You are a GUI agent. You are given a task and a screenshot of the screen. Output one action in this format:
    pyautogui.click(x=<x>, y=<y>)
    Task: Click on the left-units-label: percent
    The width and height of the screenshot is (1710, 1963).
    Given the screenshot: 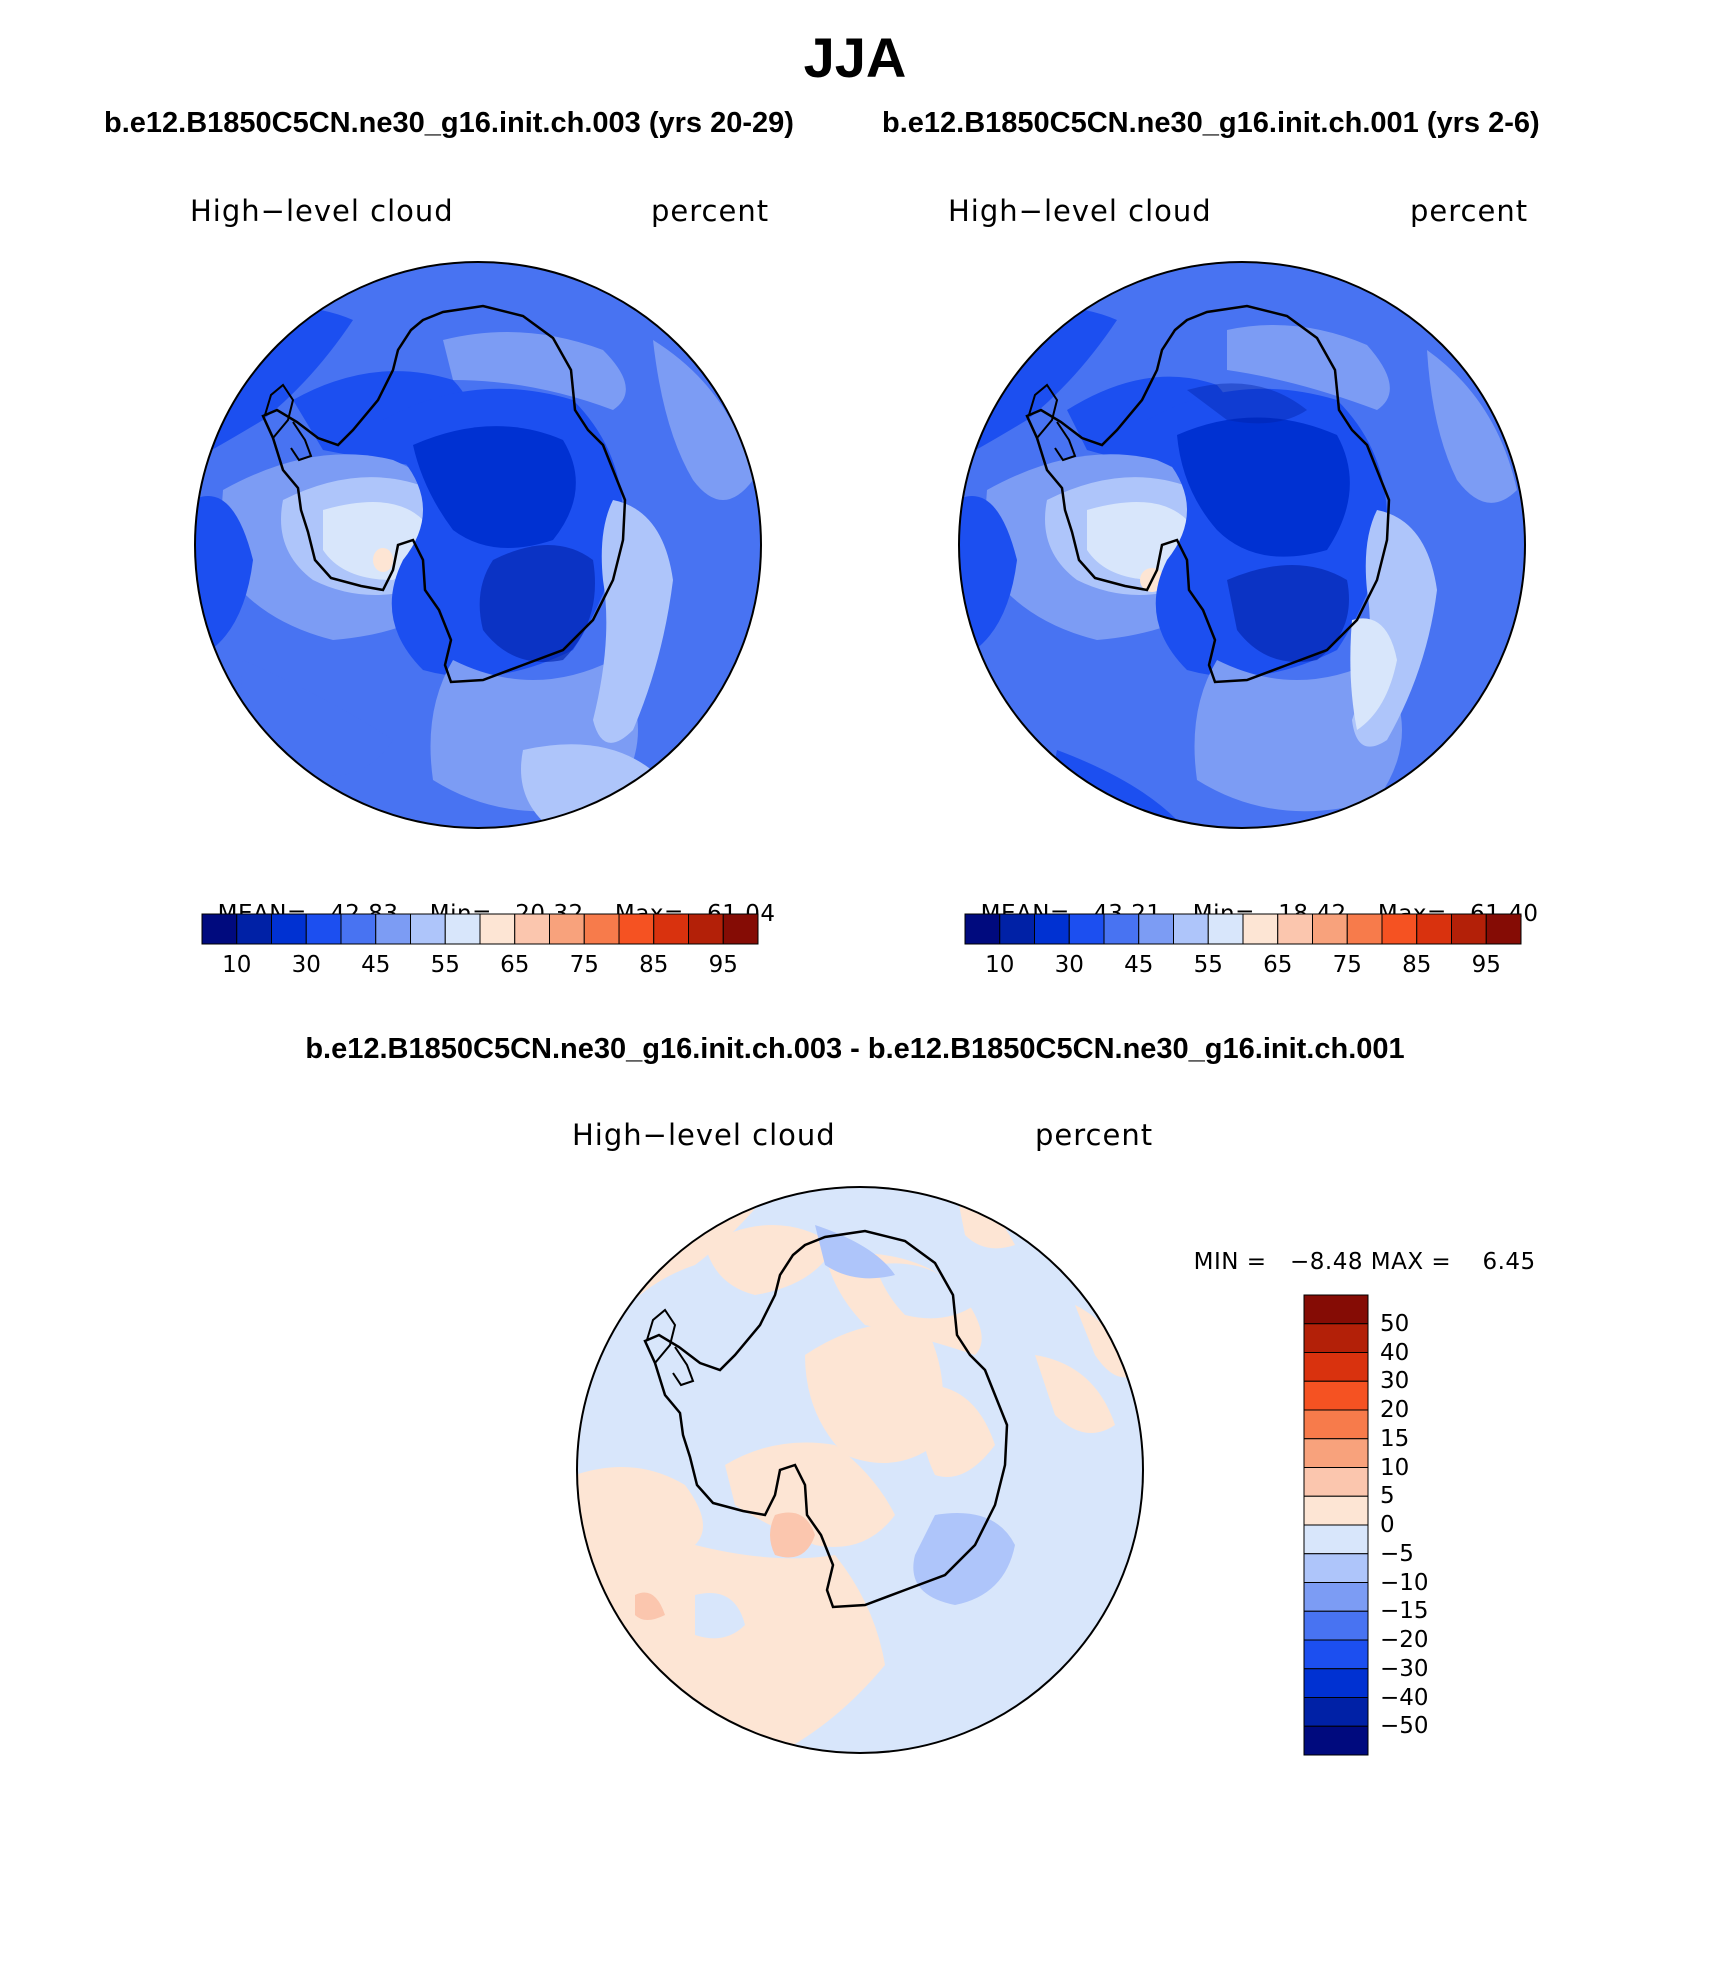 What is the action you would take?
    pyautogui.click(x=710, y=211)
    